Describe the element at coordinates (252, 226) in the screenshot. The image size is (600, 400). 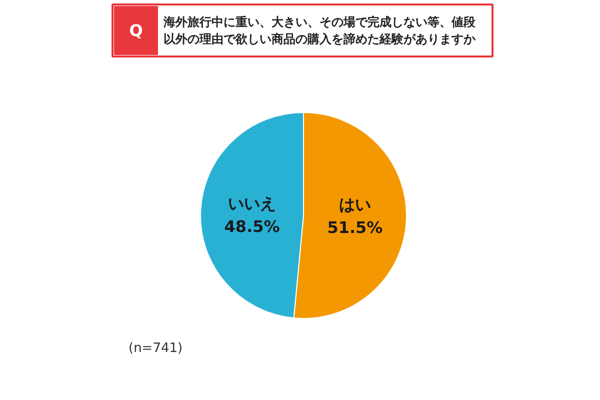
I see `data-label: 48.5%` at that location.